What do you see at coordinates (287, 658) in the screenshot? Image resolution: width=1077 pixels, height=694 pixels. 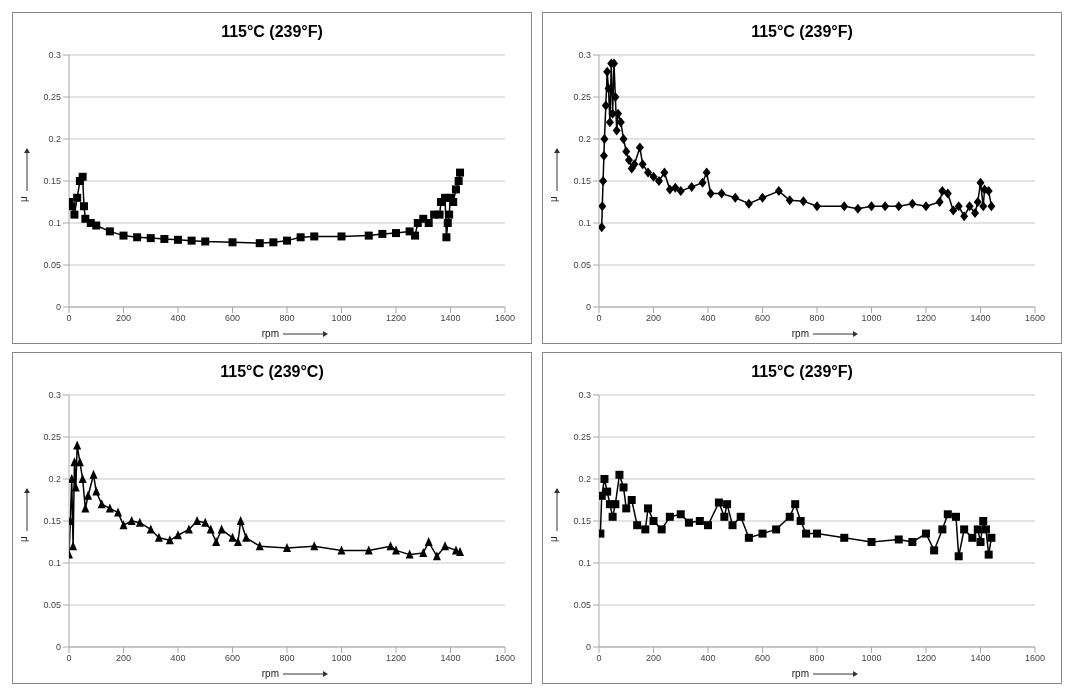 I see `x-tick-label: 800` at bounding box center [287, 658].